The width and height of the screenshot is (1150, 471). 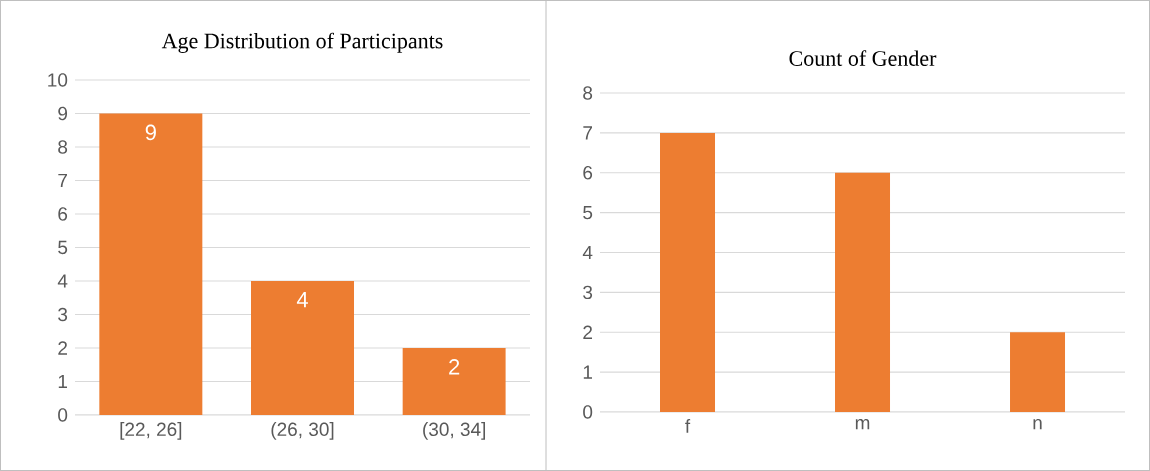 I want to click on y-tick-label: 10, so click(x=58, y=80).